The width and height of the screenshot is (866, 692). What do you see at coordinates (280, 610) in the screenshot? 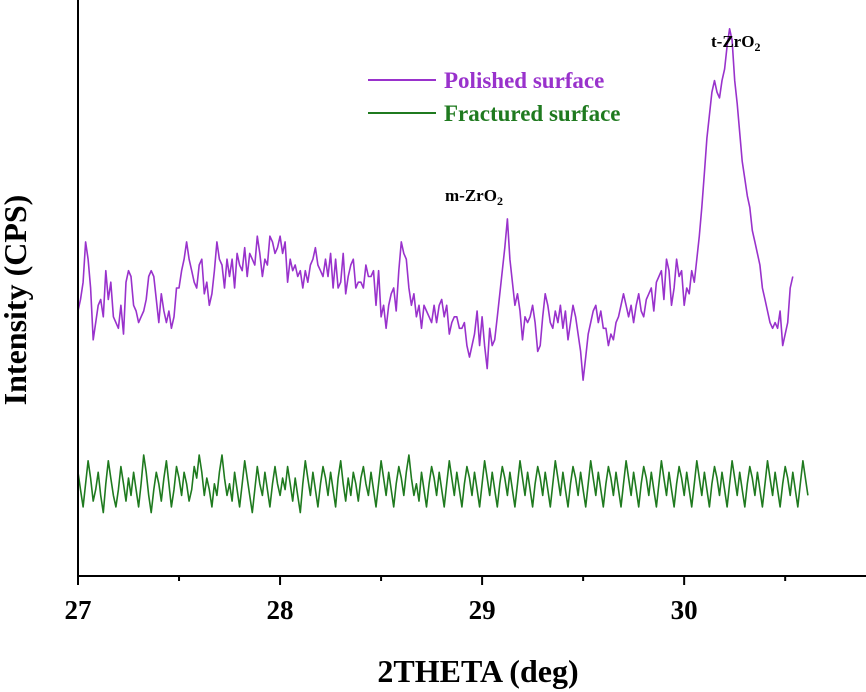
I see `x-tick-label: 28` at bounding box center [280, 610].